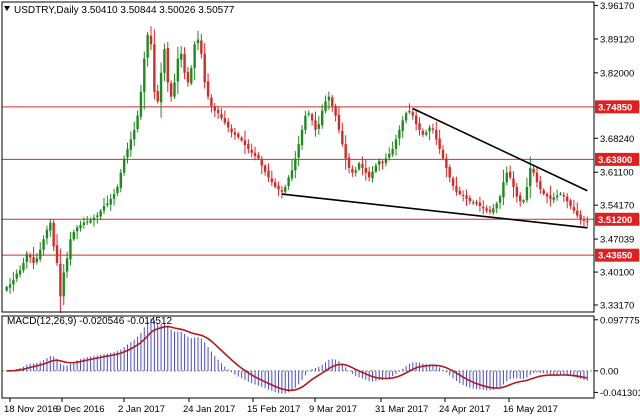 This screenshot has width=640, height=420. I want to click on level-tag-label: 3.63800, so click(615, 160).